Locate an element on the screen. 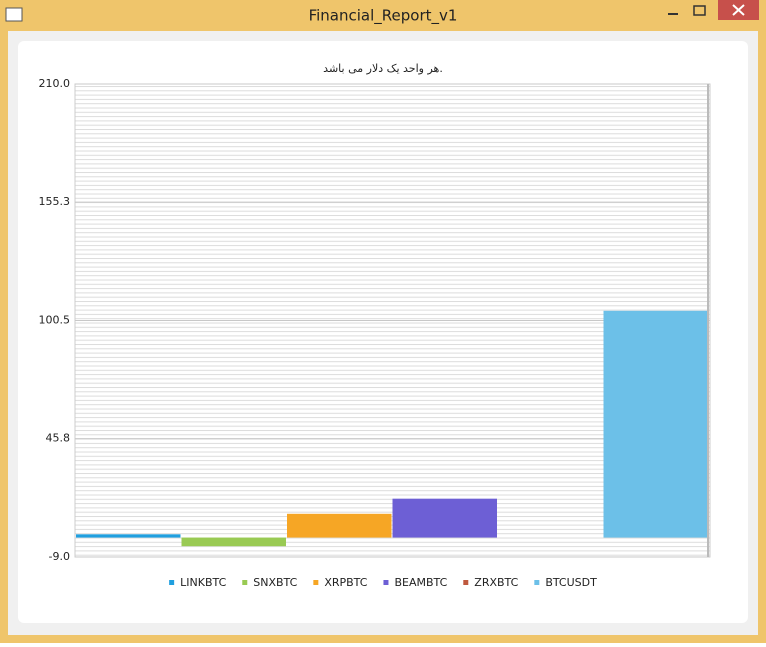 The height and width of the screenshot is (647, 766). legend-label: SNXBTC is located at coordinates (275, 582).